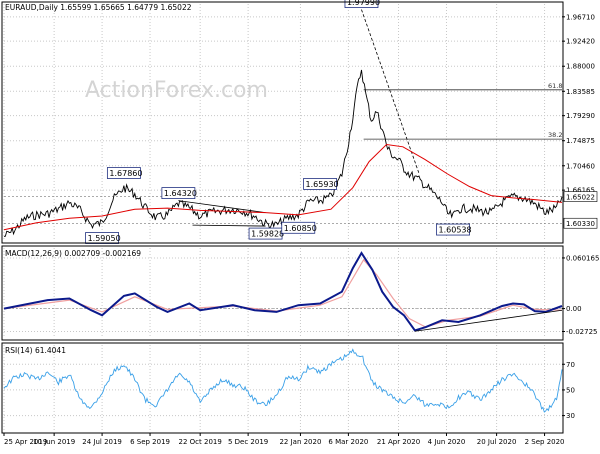 The height and width of the screenshot is (454, 600). What do you see at coordinates (447, 442) in the screenshot?
I see `date-axis-tick-label: 4 Jun 2020` at bounding box center [447, 442].